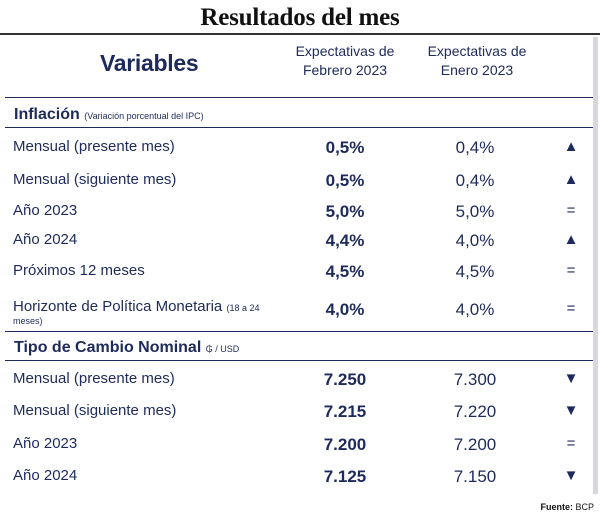  Describe the element at coordinates (300, 215) in the screenshot. I see `table-row: Año 2023 5,0% 5,0% =` at that location.